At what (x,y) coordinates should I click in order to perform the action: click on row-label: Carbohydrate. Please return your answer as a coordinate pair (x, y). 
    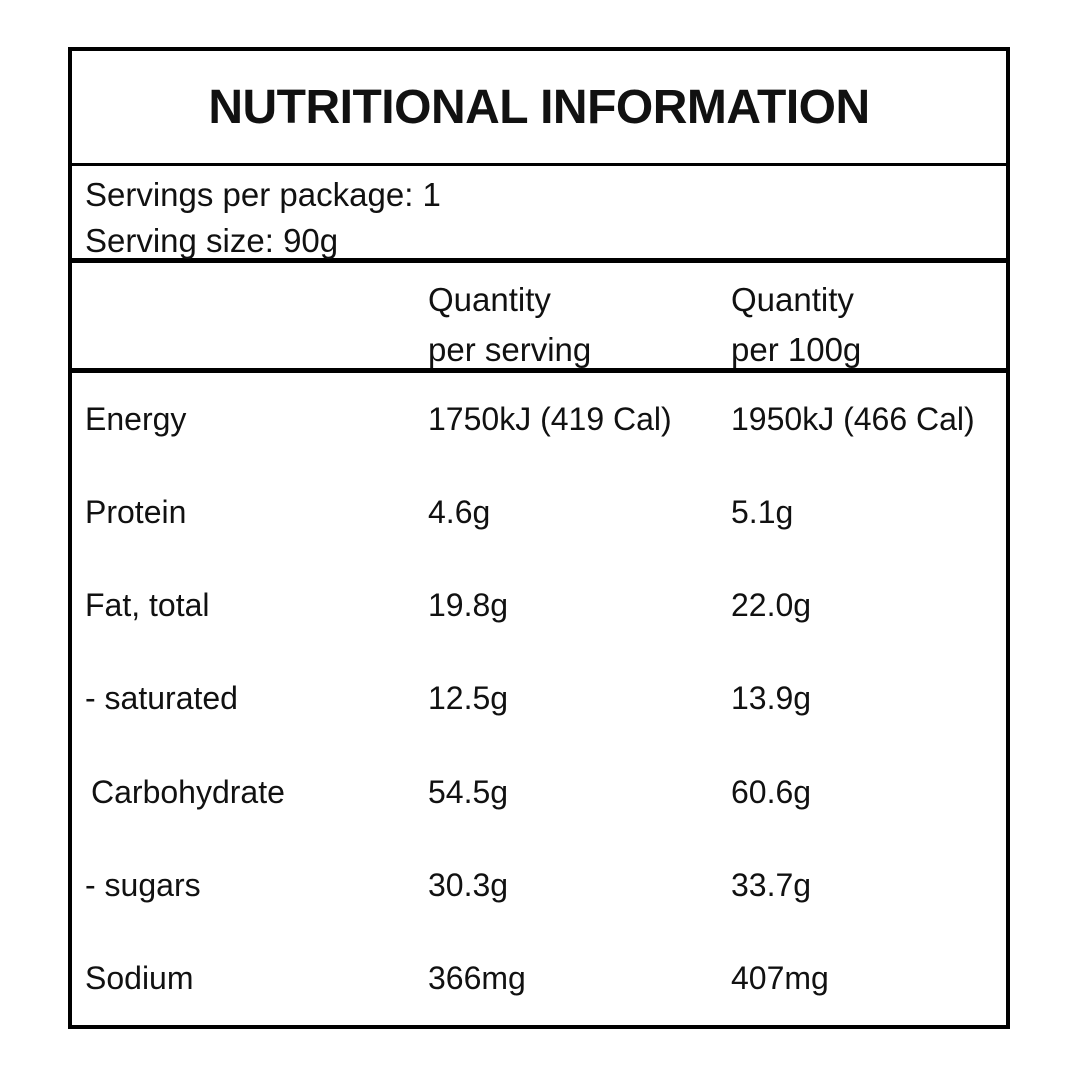
    Looking at the image, I should click on (188, 791).